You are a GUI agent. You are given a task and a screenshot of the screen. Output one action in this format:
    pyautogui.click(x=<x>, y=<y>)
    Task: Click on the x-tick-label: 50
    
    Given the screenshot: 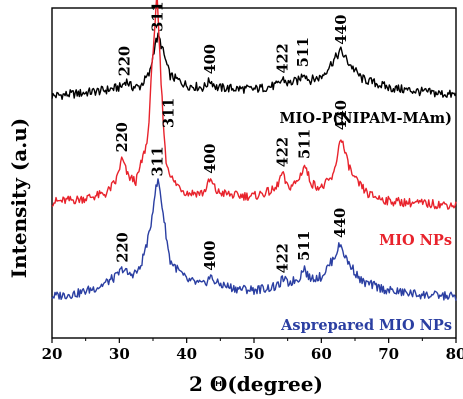 What is the action you would take?
    pyautogui.click(x=254, y=354)
    